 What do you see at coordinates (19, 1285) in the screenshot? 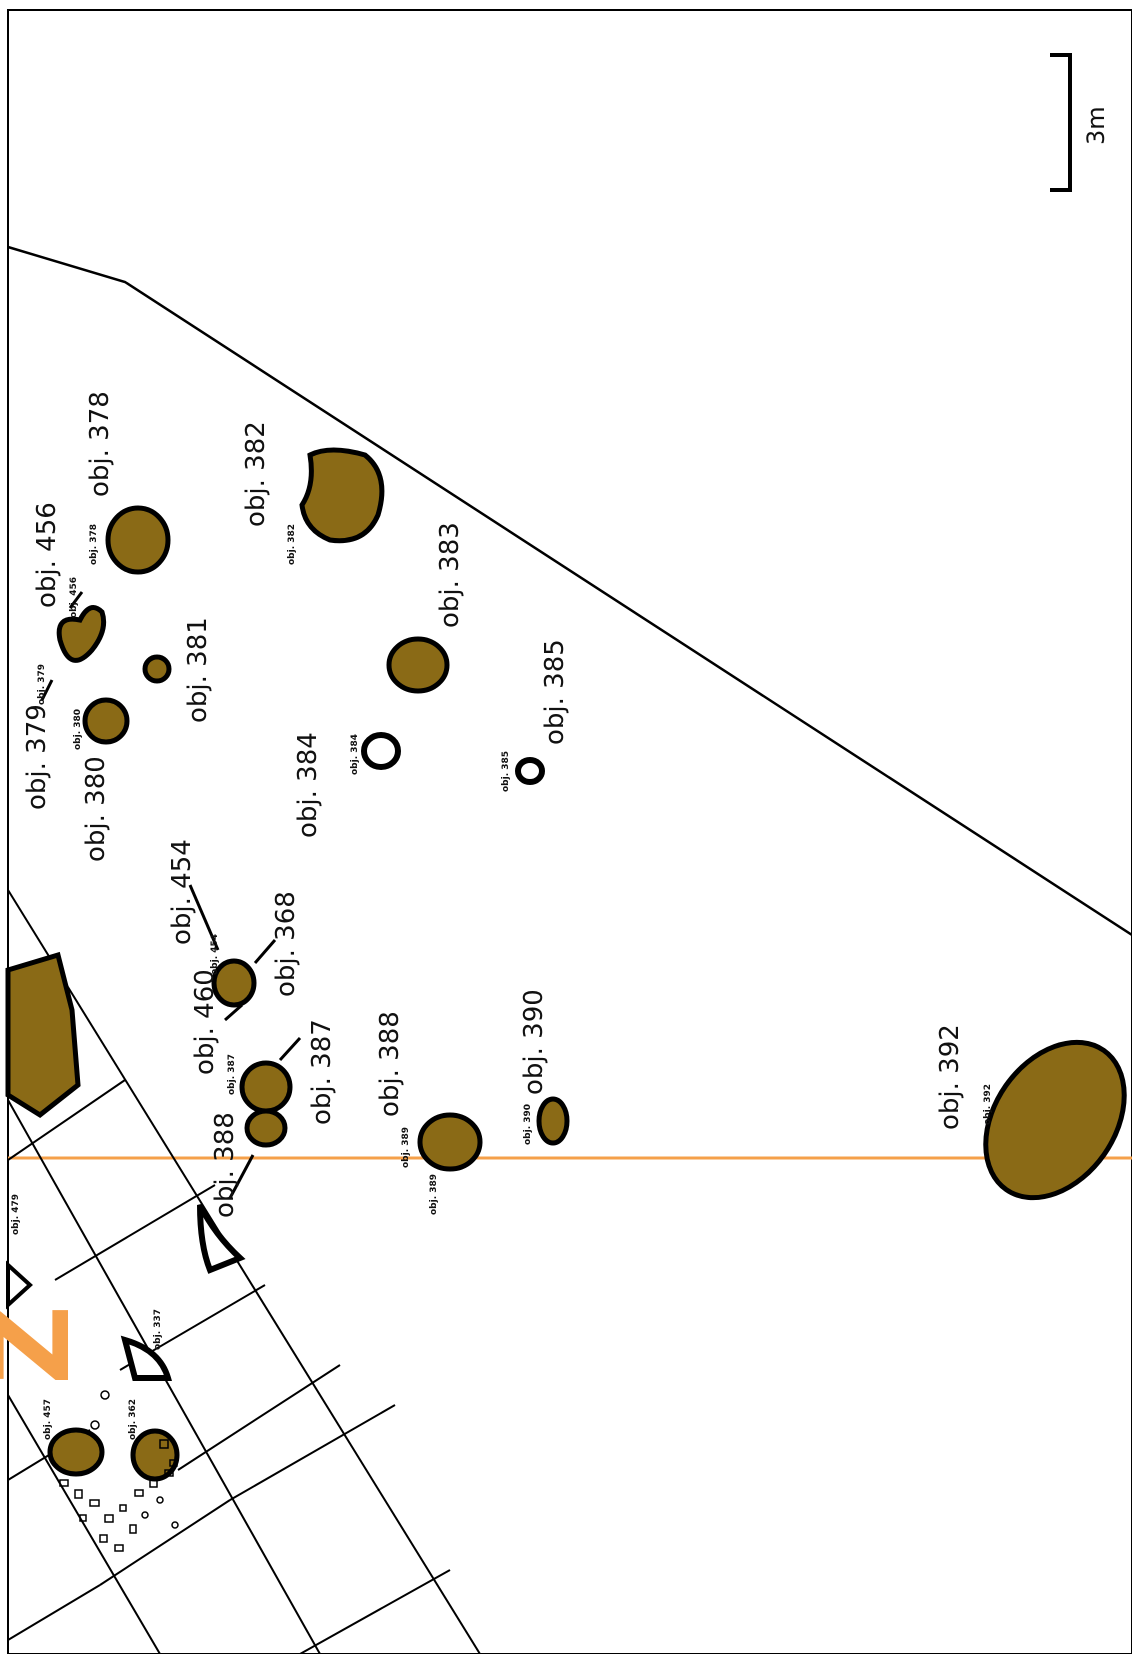
I see `pit-edge-small` at bounding box center [19, 1285].